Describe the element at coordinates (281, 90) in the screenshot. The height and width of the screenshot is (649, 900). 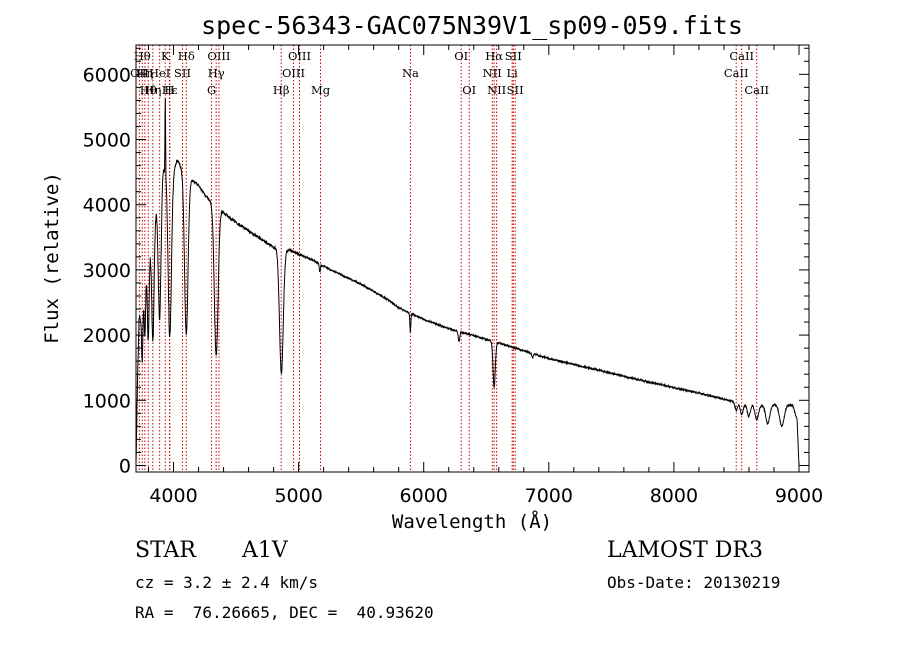
I see `line-marker-label: Hβ` at that location.